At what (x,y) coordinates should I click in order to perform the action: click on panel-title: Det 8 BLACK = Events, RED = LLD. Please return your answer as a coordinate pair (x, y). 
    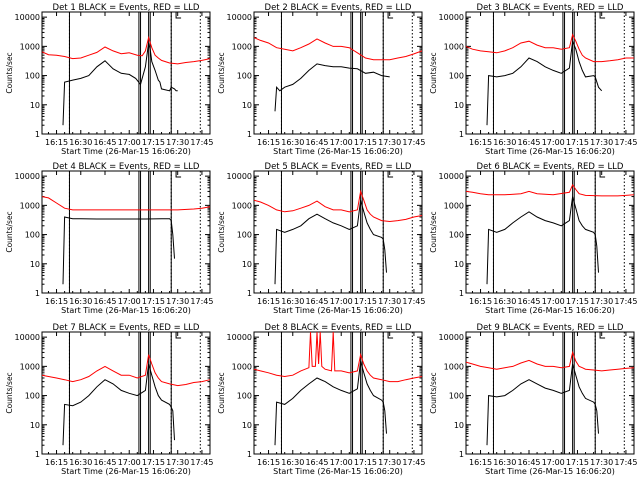
    Looking at the image, I should click on (338, 328).